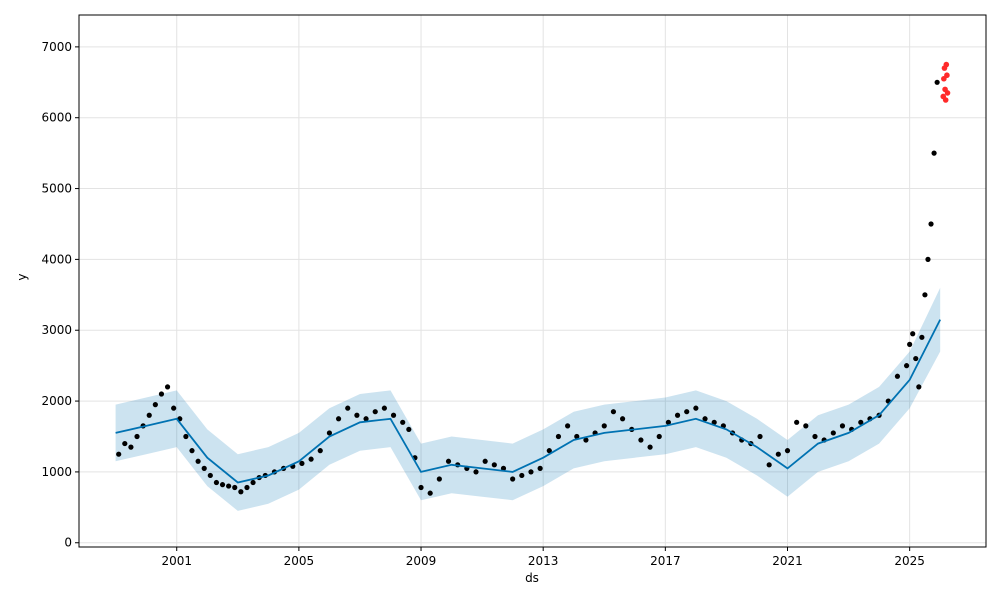 The height and width of the screenshot is (600, 1000). I want to click on x-tick-label-3: 2013, so click(543, 561).